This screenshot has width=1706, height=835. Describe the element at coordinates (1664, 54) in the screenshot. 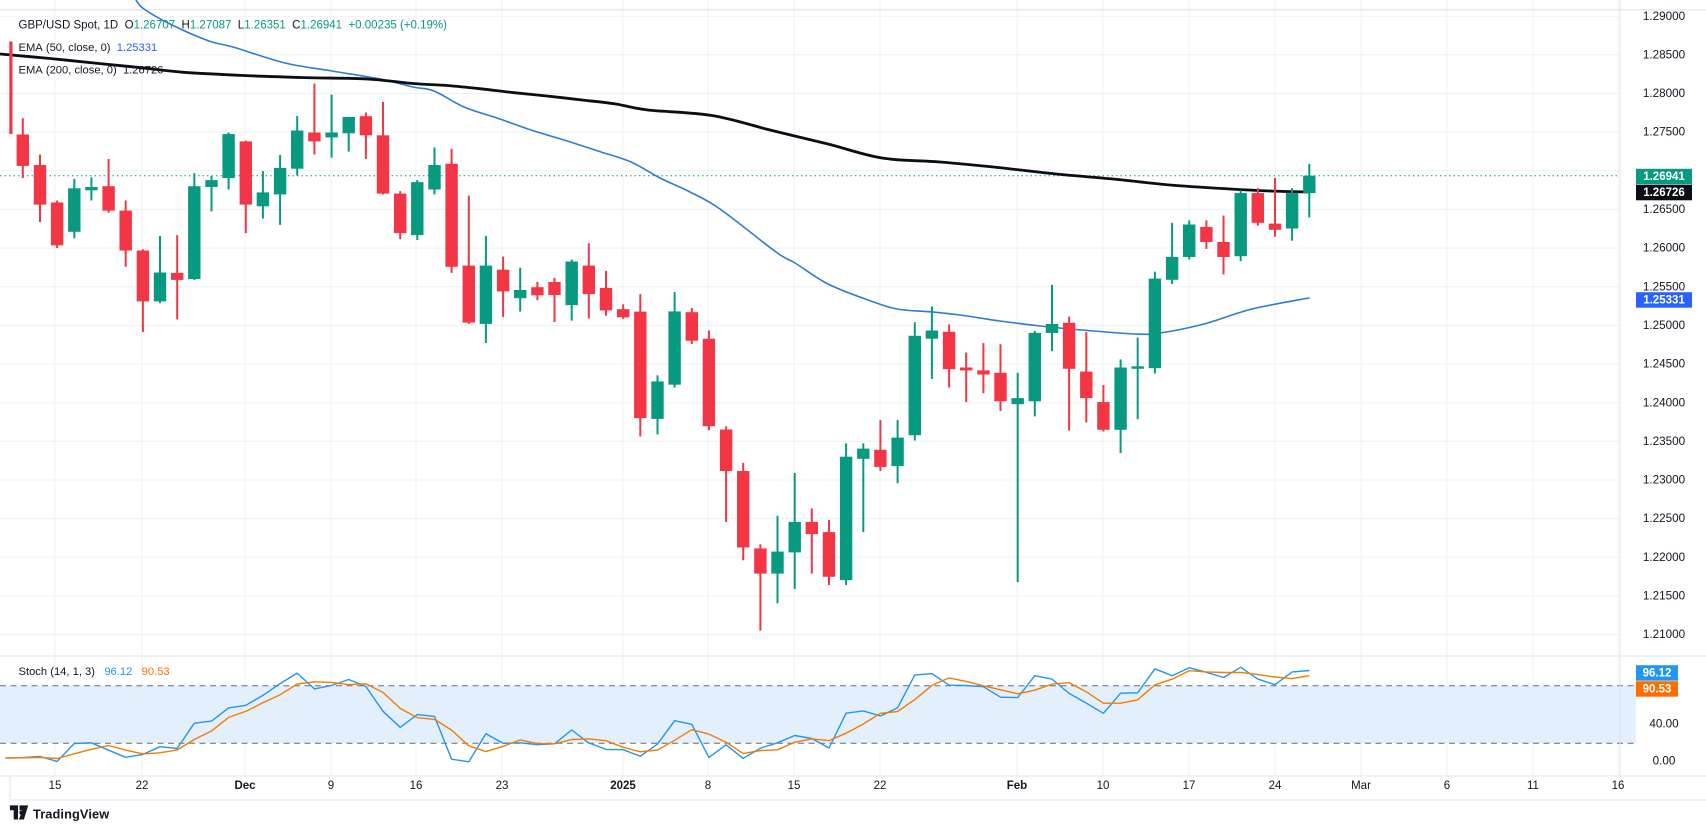

I see `svg-text: 1.28500` at that location.